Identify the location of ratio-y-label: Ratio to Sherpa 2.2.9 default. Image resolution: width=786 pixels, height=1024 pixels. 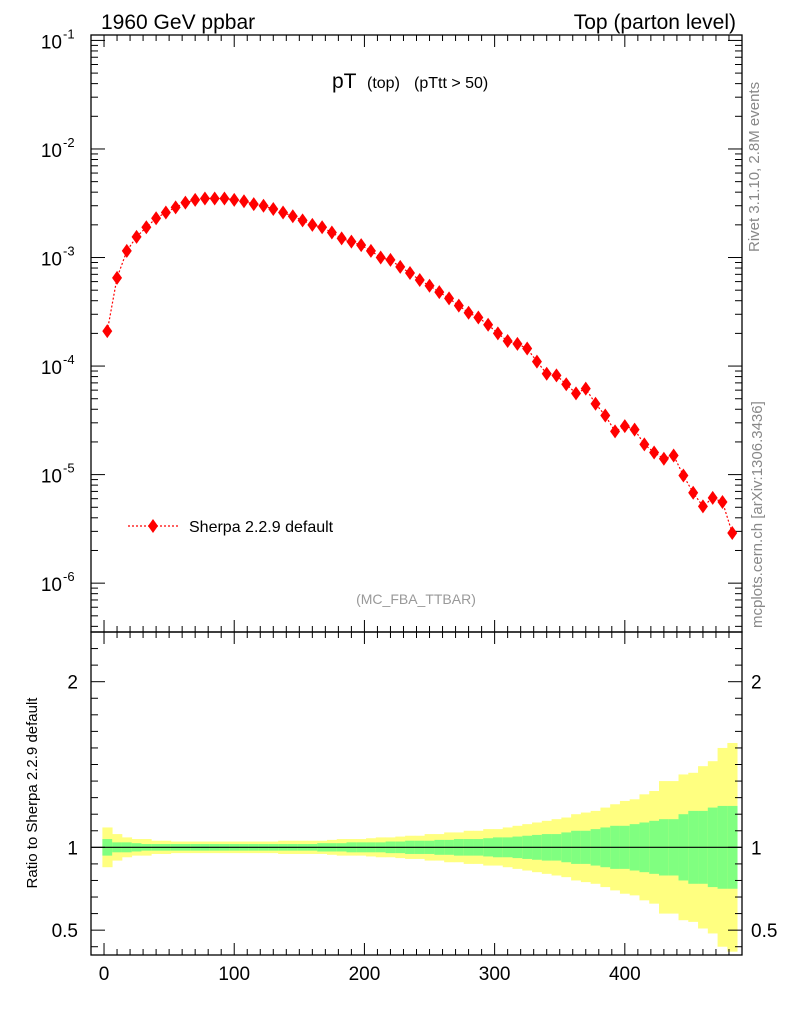
(32, 793).